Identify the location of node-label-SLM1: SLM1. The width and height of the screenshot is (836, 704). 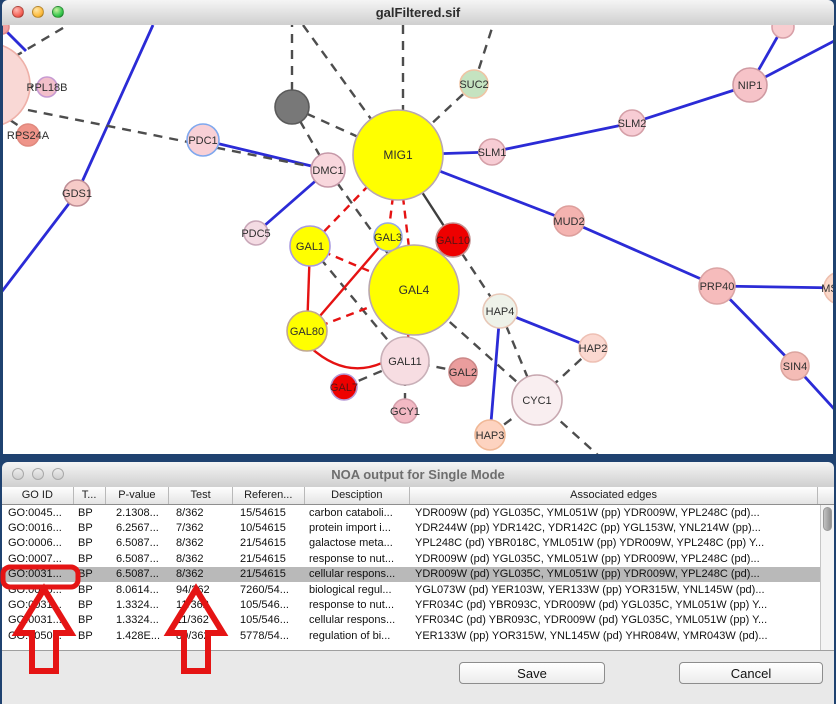
(492, 153).